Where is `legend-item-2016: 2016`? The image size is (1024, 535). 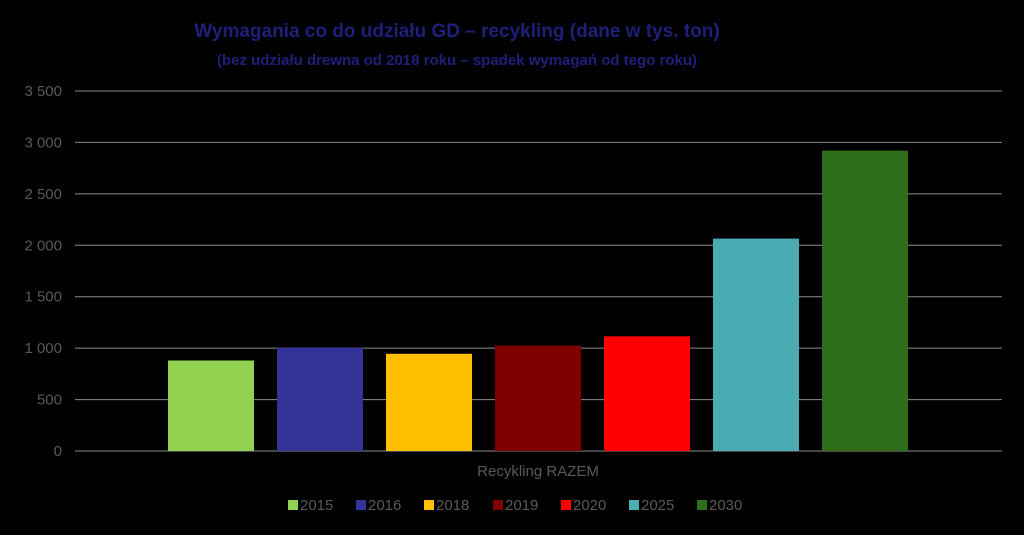
legend-item-2016: 2016 is located at coordinates (378, 505).